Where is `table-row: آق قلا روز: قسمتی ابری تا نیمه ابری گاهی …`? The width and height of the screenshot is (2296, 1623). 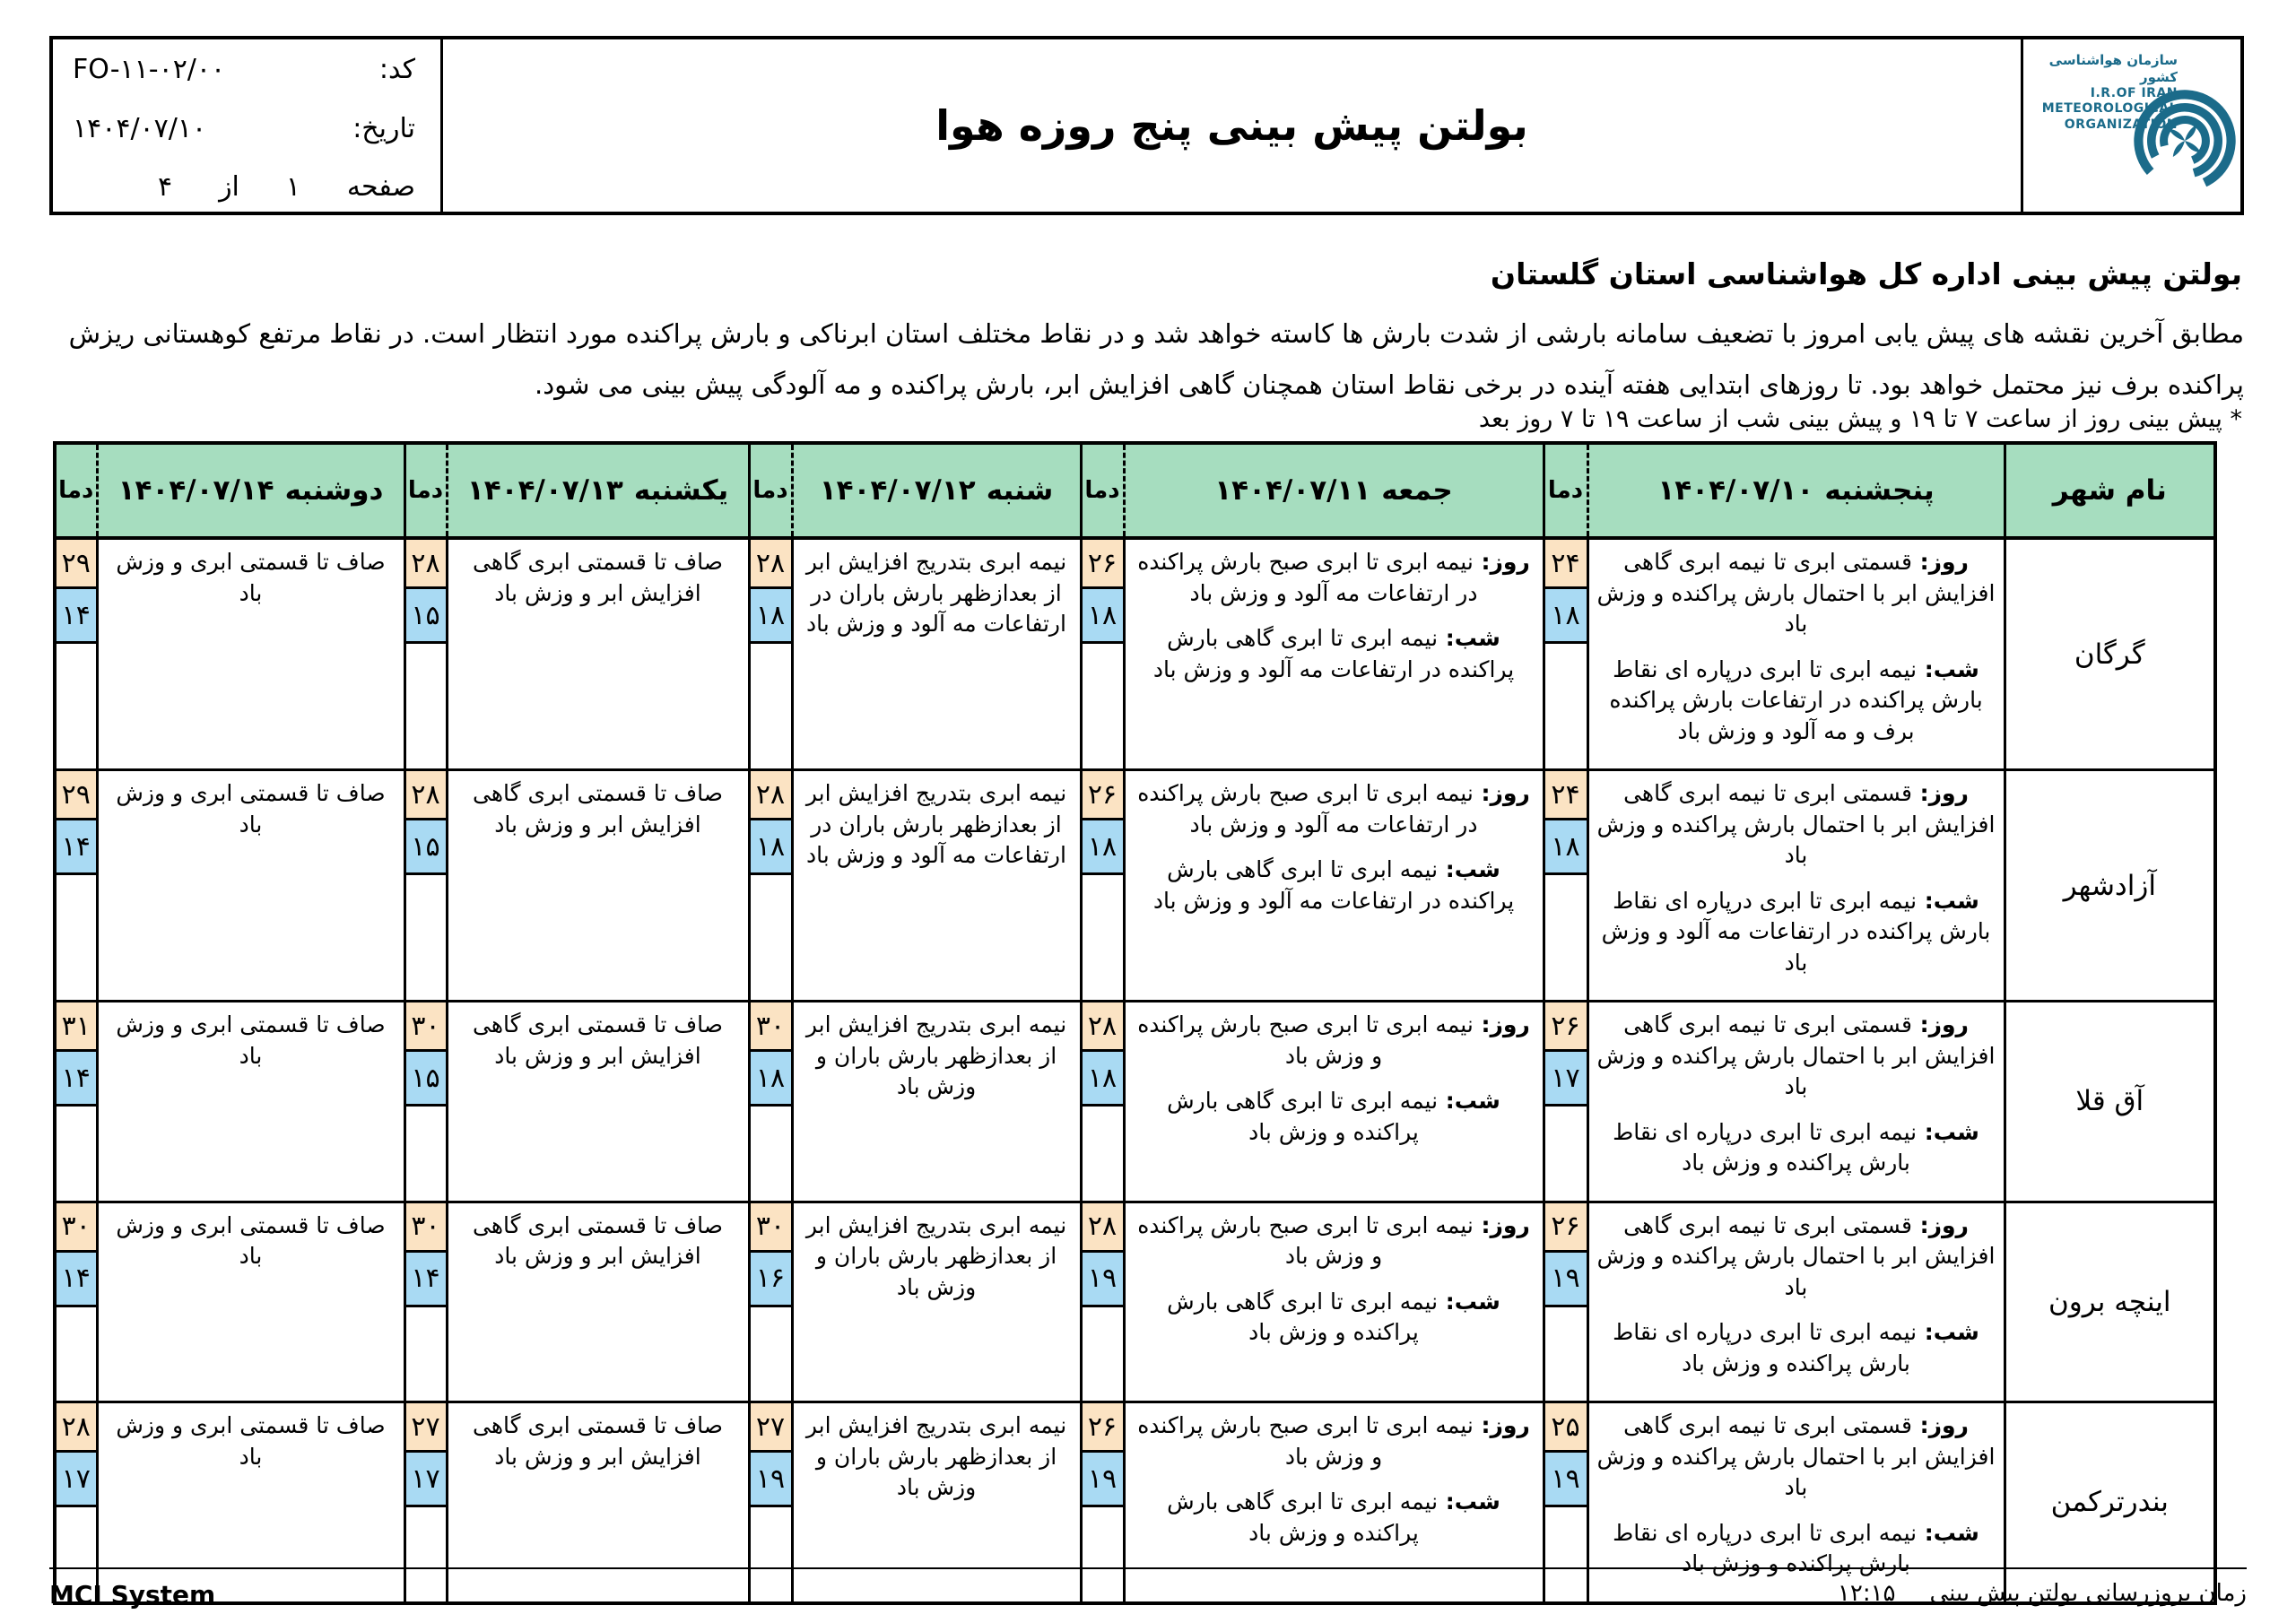
table-row: آق قلا روز: قسمتی ابری تا نیمه ابری گاهی … is located at coordinates (1135, 1101).